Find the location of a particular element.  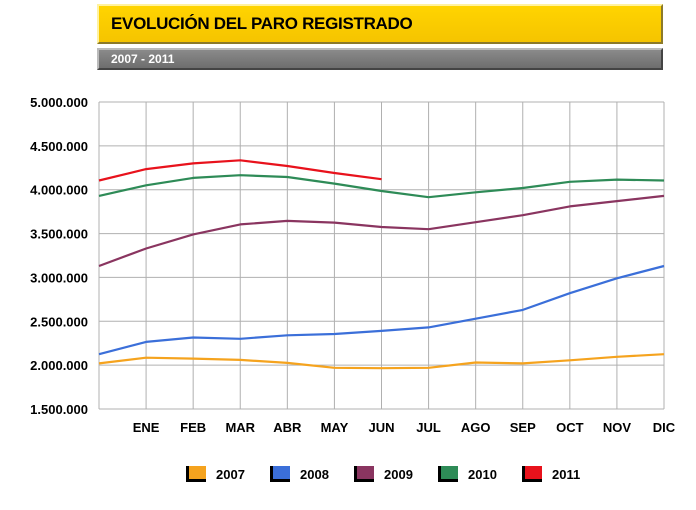

chart-title: EVOLUCIÓN DEL PARO REGISTRADO is located at coordinates (262, 23).